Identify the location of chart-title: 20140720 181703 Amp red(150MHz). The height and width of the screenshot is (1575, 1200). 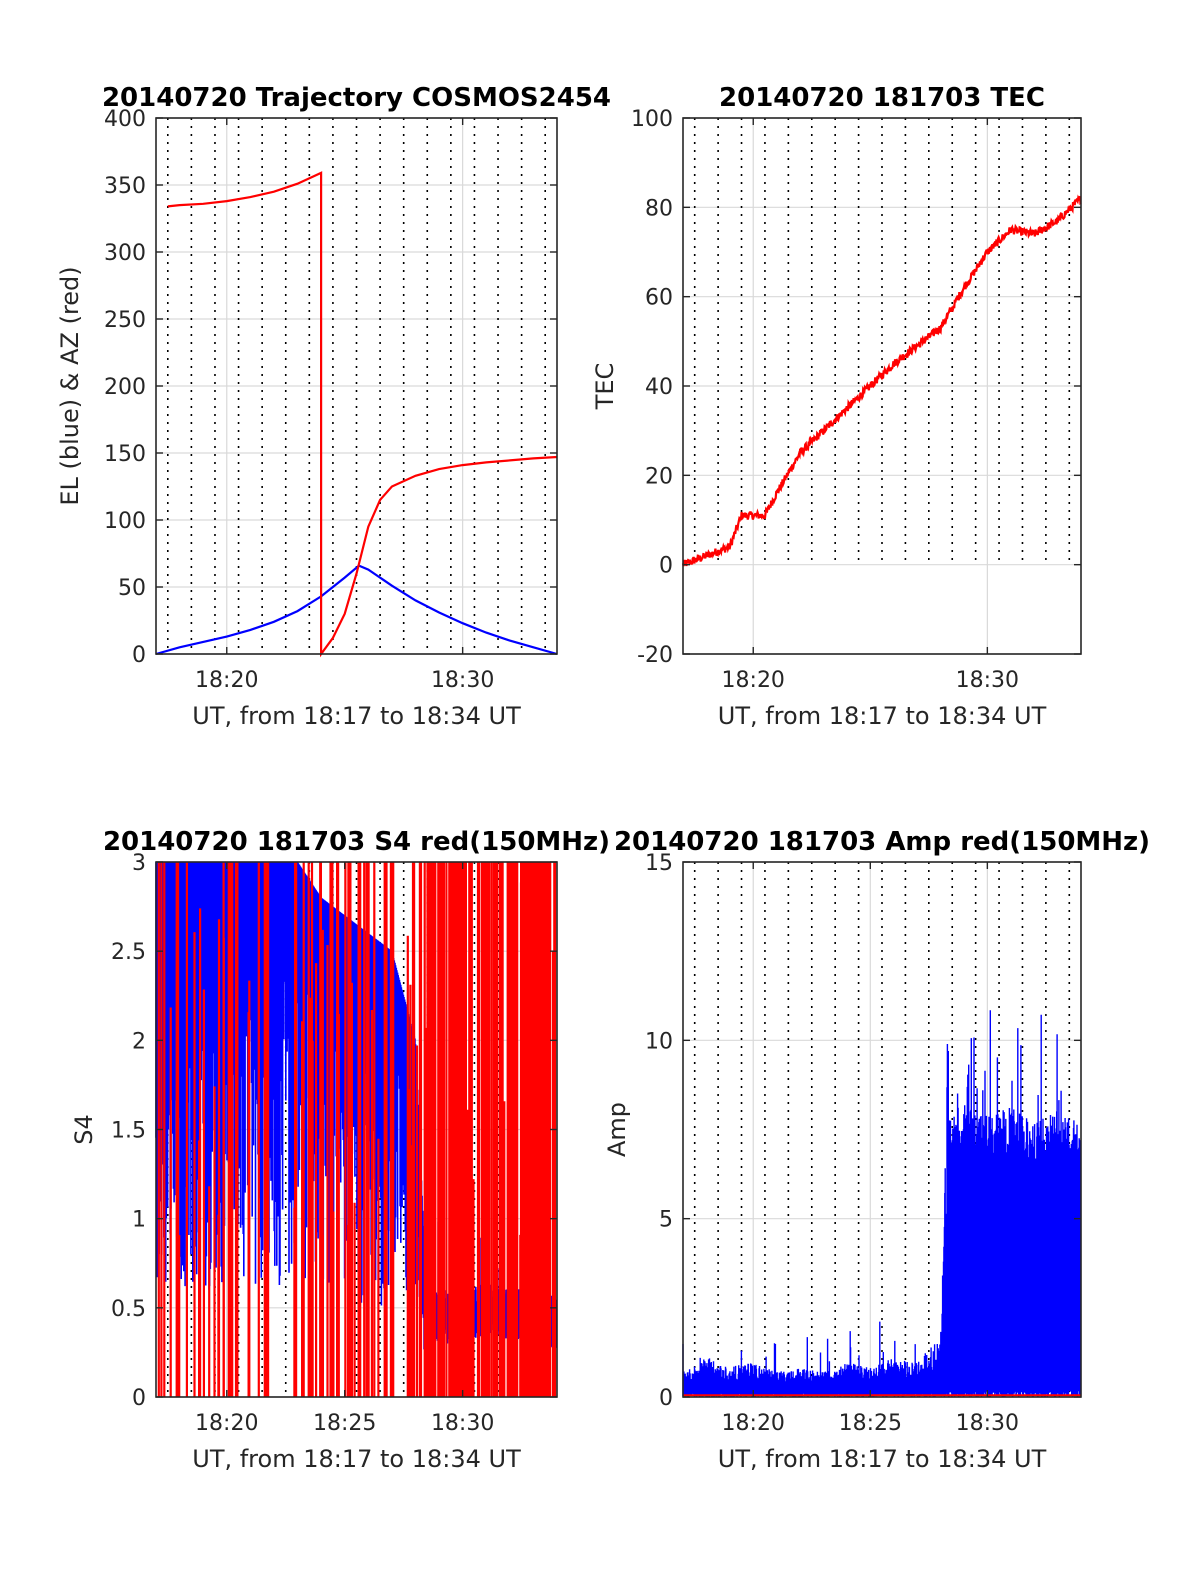
(882, 842).